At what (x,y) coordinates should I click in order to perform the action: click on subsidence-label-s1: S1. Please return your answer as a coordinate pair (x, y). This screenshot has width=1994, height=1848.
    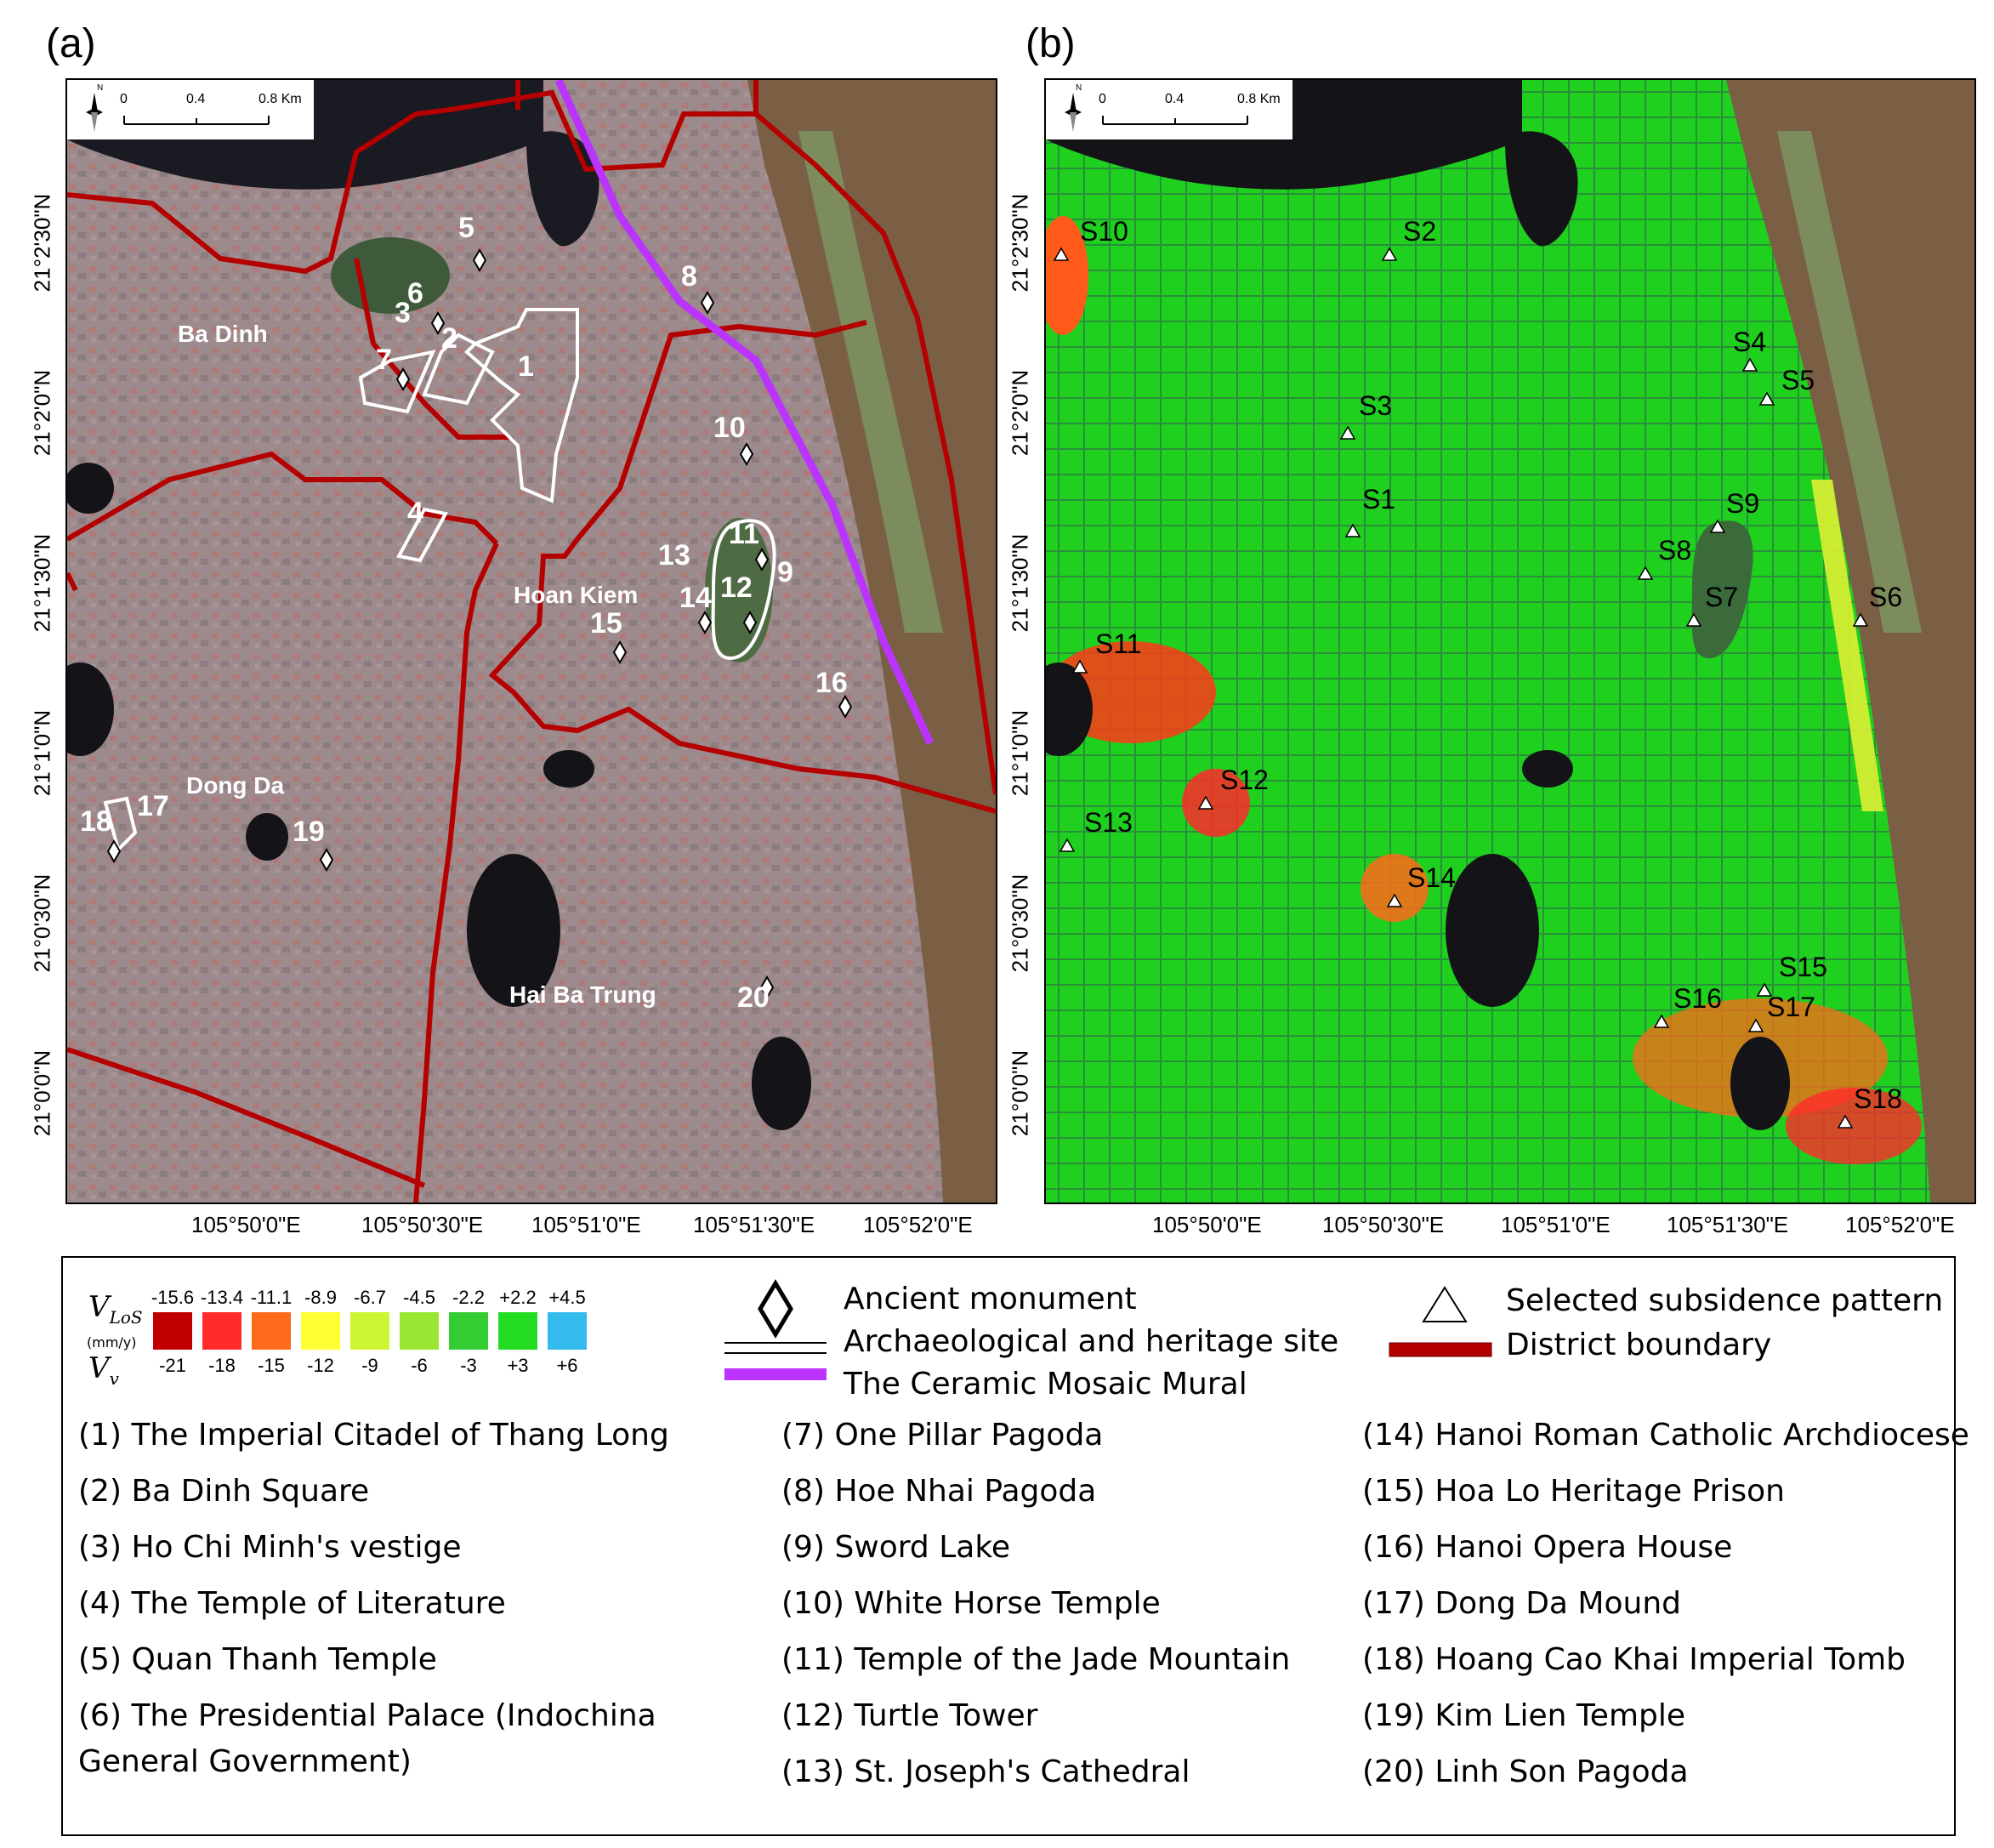
    Looking at the image, I should click on (1379, 499).